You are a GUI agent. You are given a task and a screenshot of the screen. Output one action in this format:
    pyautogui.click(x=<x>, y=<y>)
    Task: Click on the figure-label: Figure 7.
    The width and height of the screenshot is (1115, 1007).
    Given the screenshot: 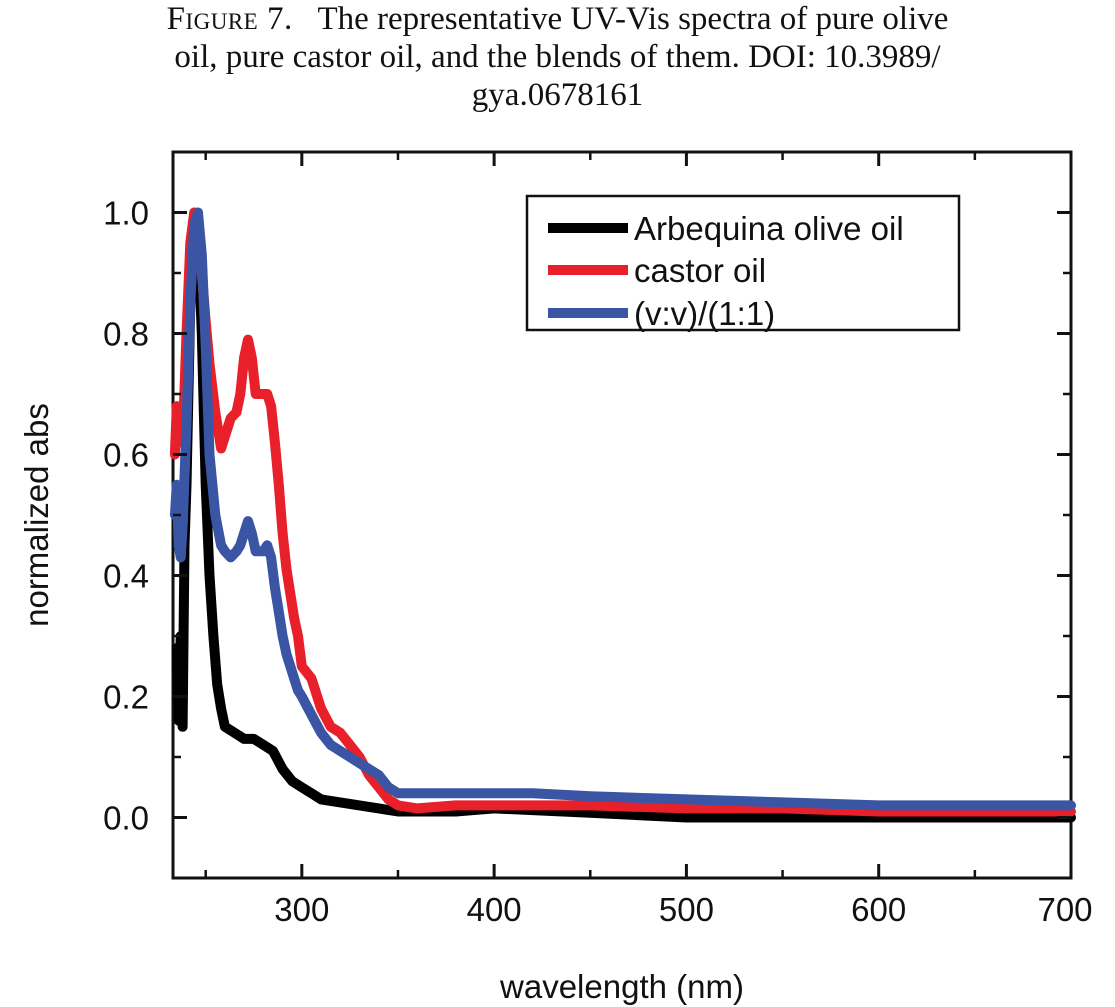 What is the action you would take?
    pyautogui.click(x=229, y=19)
    